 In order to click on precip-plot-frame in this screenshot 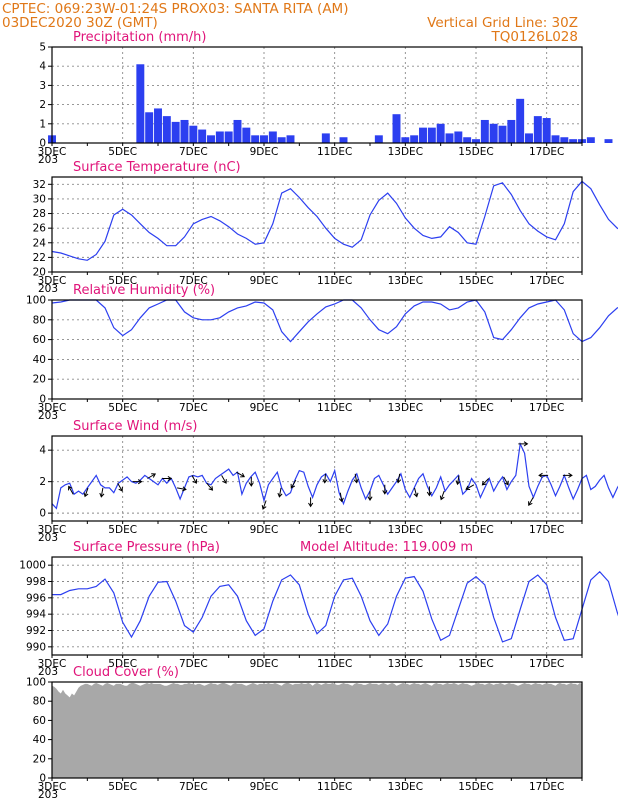, I will do `click(317, 95)`.